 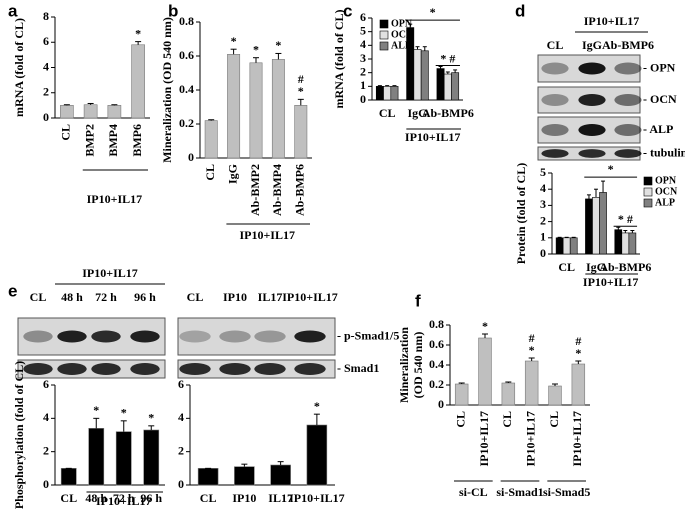 I want to click on row-label: - OPN, so click(x=659, y=67).